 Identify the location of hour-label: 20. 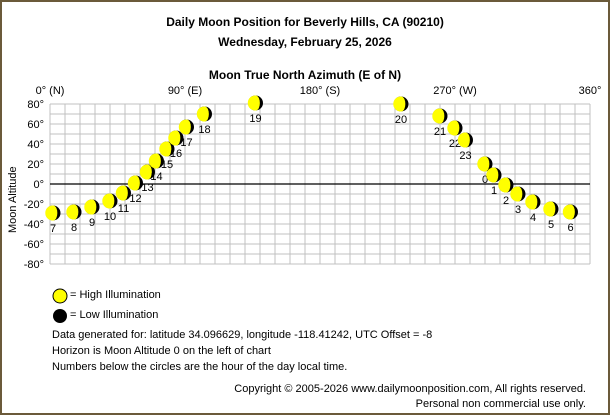
(401, 120).